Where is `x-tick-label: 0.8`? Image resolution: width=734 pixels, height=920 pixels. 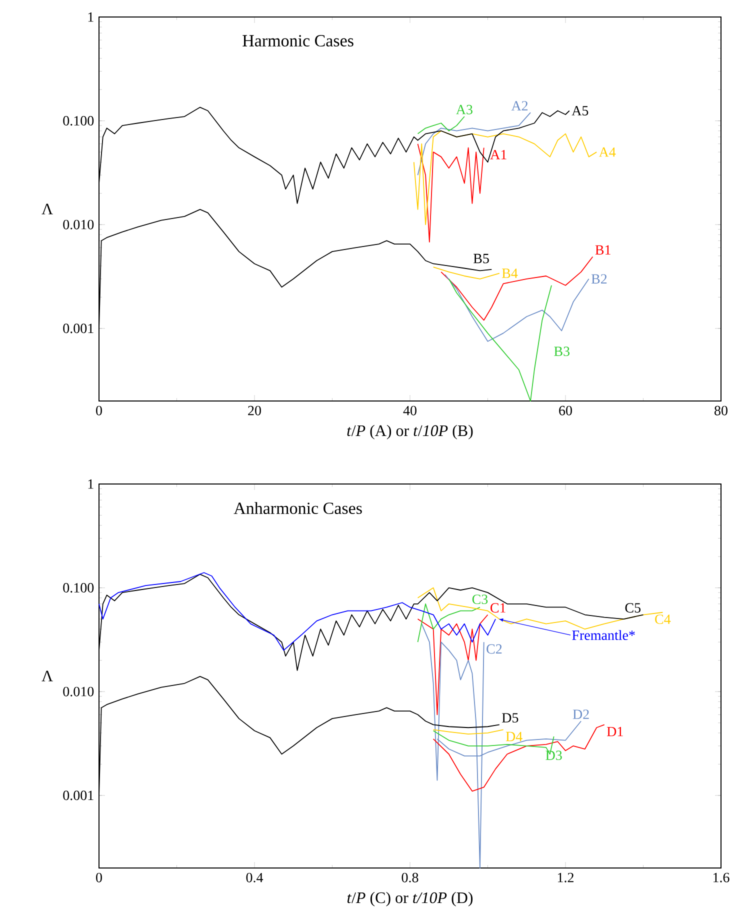
x-tick-label: 0.8 is located at coordinates (410, 877).